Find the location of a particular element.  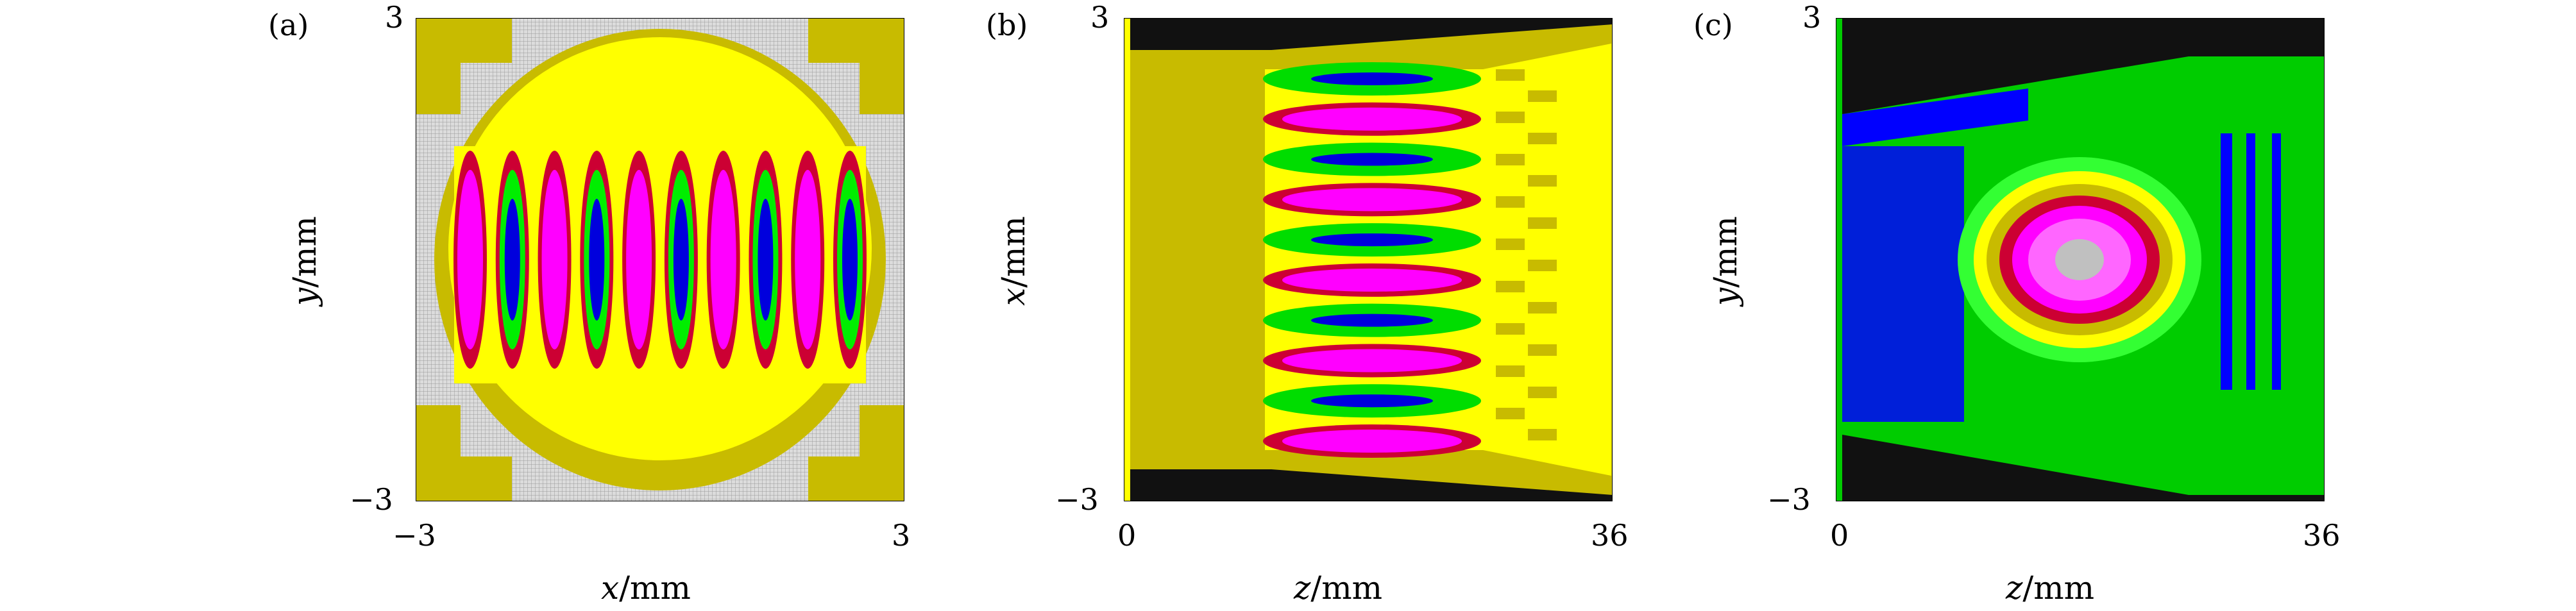

panel-b-ytick-top: 3 is located at coordinates (1100, 17).